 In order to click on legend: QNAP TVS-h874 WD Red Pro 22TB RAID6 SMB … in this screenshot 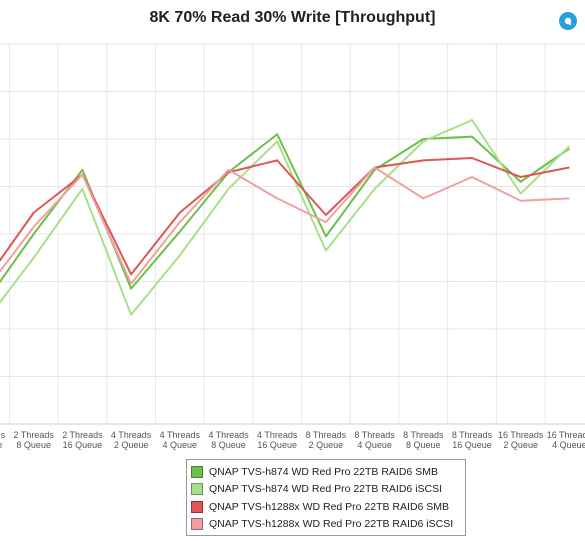, I will do `click(326, 497)`.